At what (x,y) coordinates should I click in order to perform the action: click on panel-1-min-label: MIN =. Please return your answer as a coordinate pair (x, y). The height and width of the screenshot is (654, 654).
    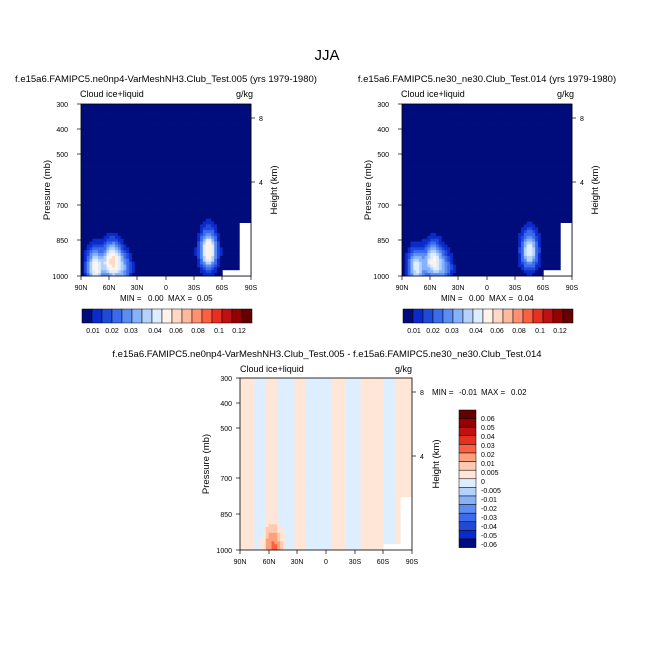
    Looking at the image, I should click on (131, 298).